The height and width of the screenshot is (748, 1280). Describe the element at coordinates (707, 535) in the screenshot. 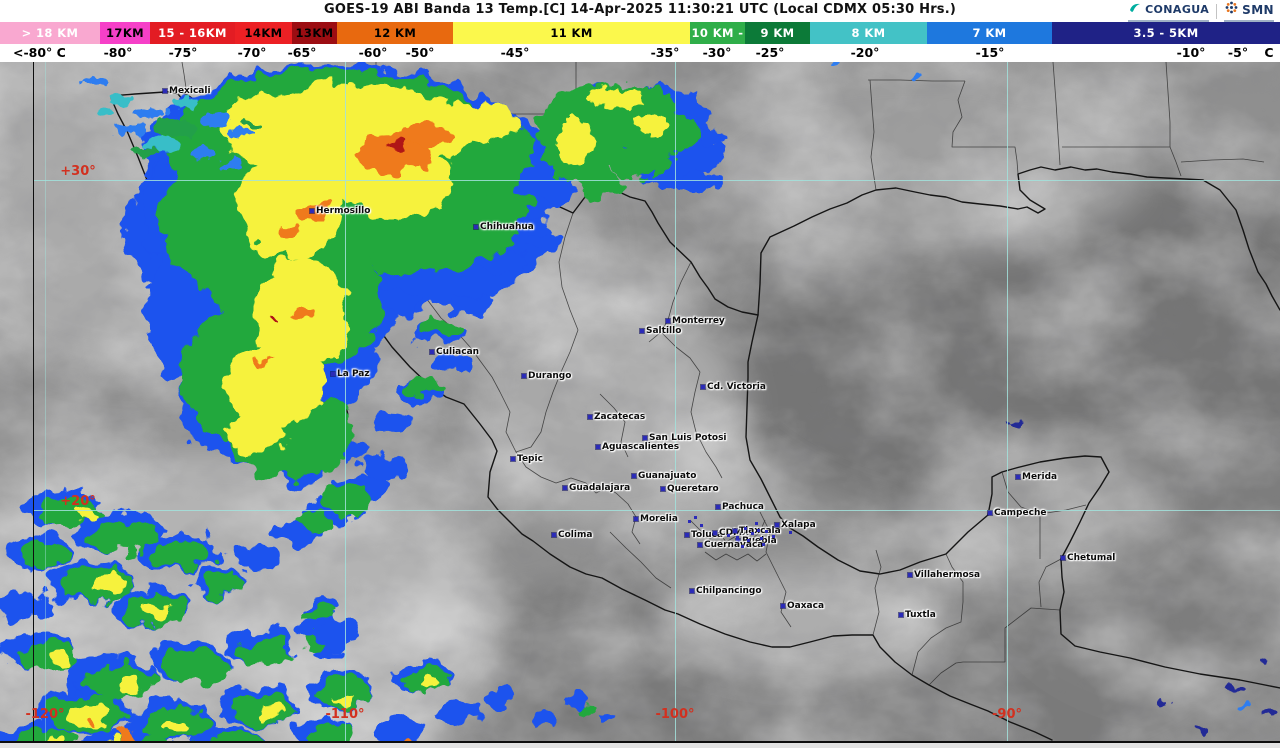

I see `city-label: Toluca` at that location.